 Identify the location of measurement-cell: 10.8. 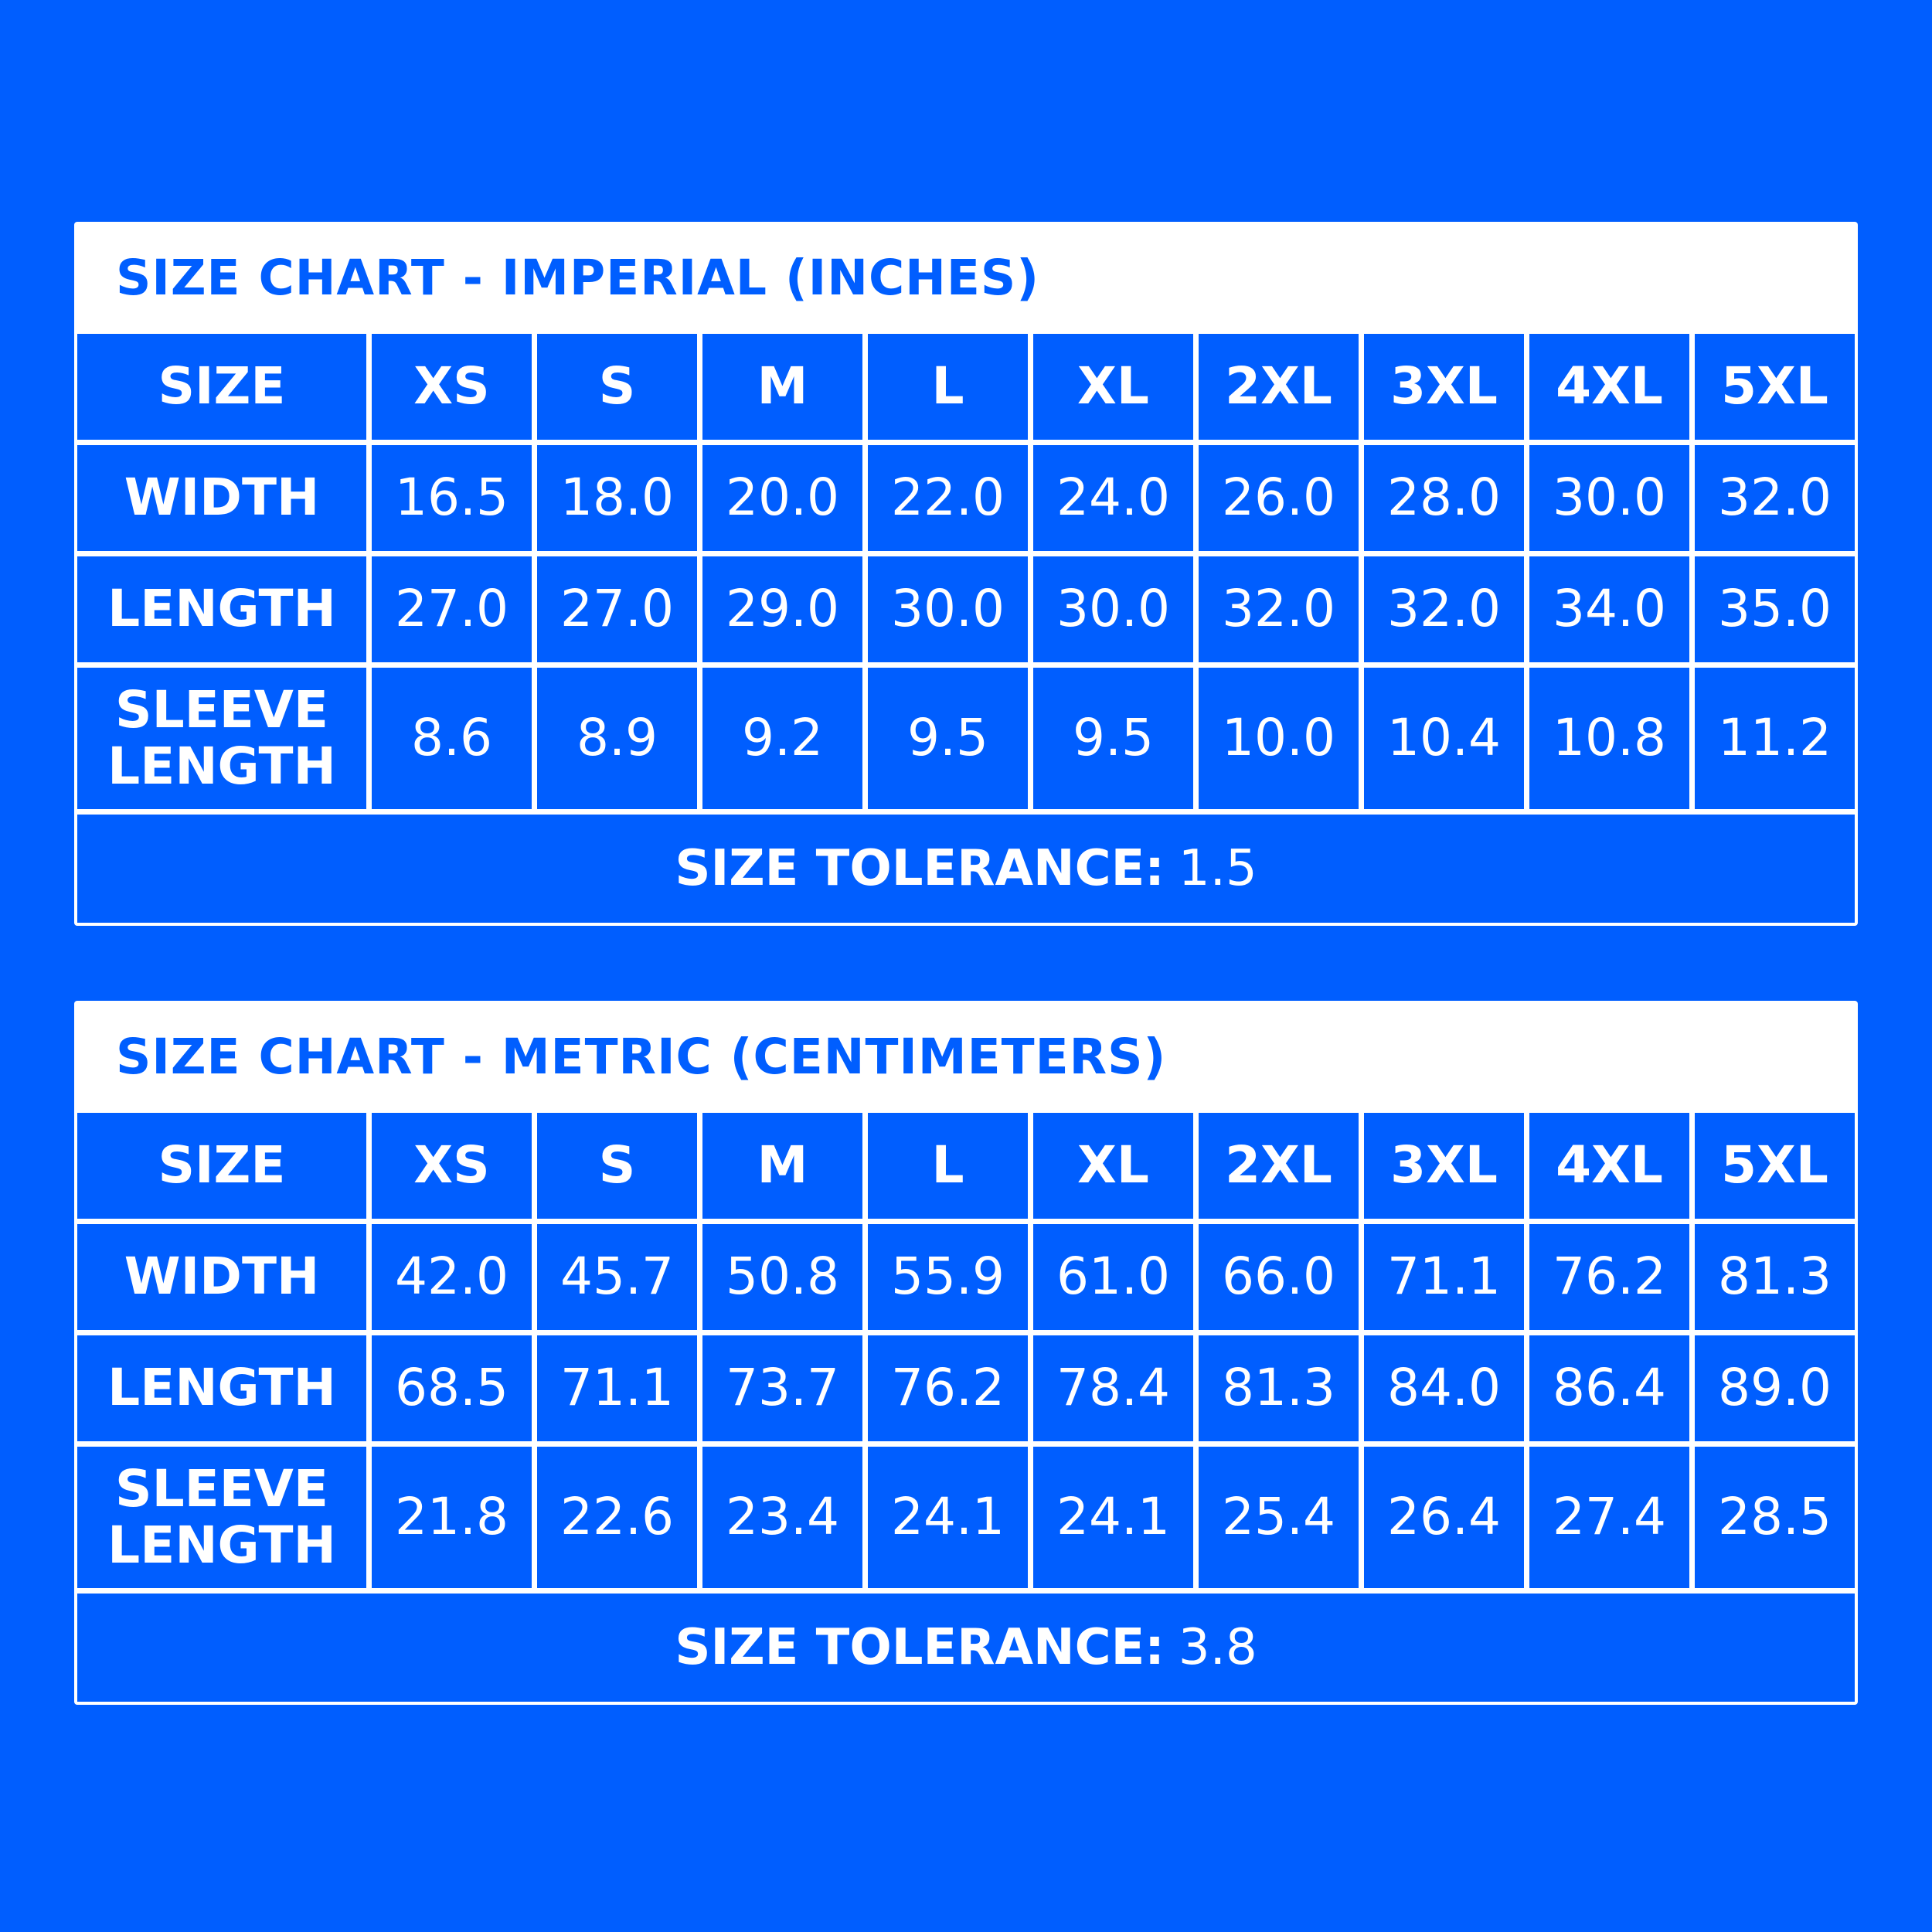
(1609, 738).